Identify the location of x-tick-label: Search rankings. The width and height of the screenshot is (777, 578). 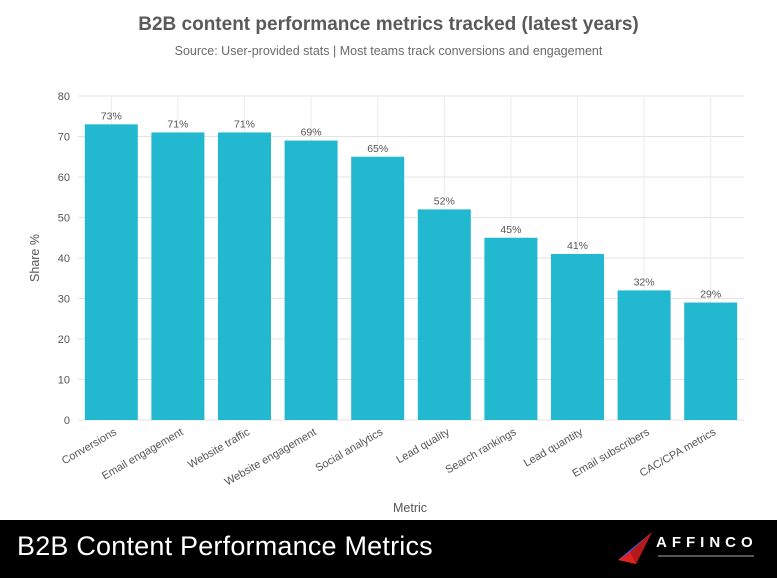
(481, 451).